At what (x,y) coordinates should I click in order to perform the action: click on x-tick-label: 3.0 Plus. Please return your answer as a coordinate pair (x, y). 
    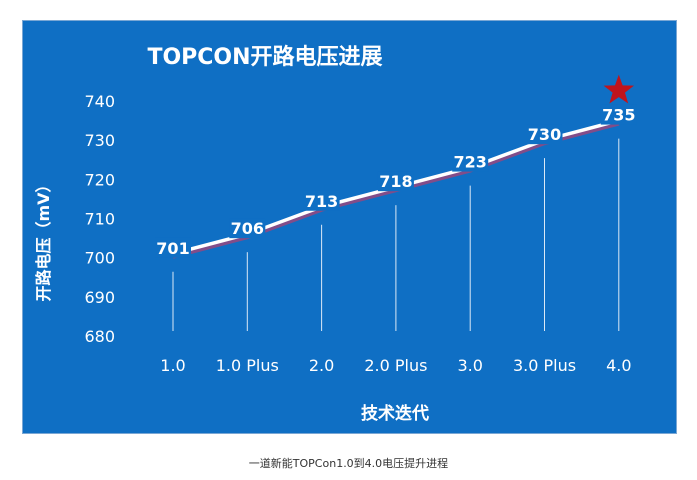
    Looking at the image, I should click on (544, 365).